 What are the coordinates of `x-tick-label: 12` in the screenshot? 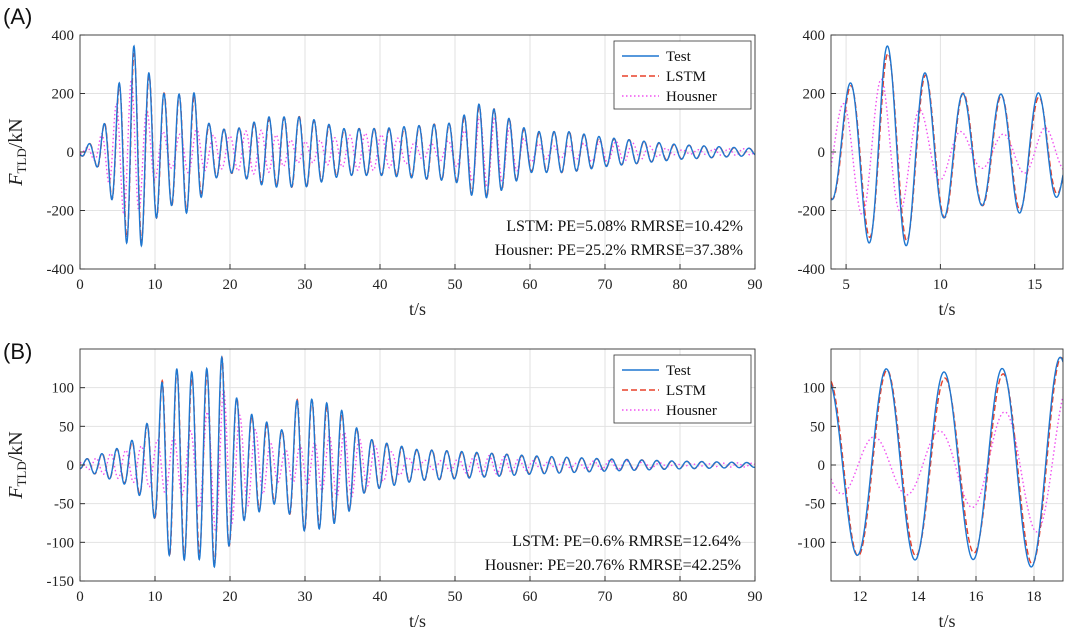 It's located at (860, 597).